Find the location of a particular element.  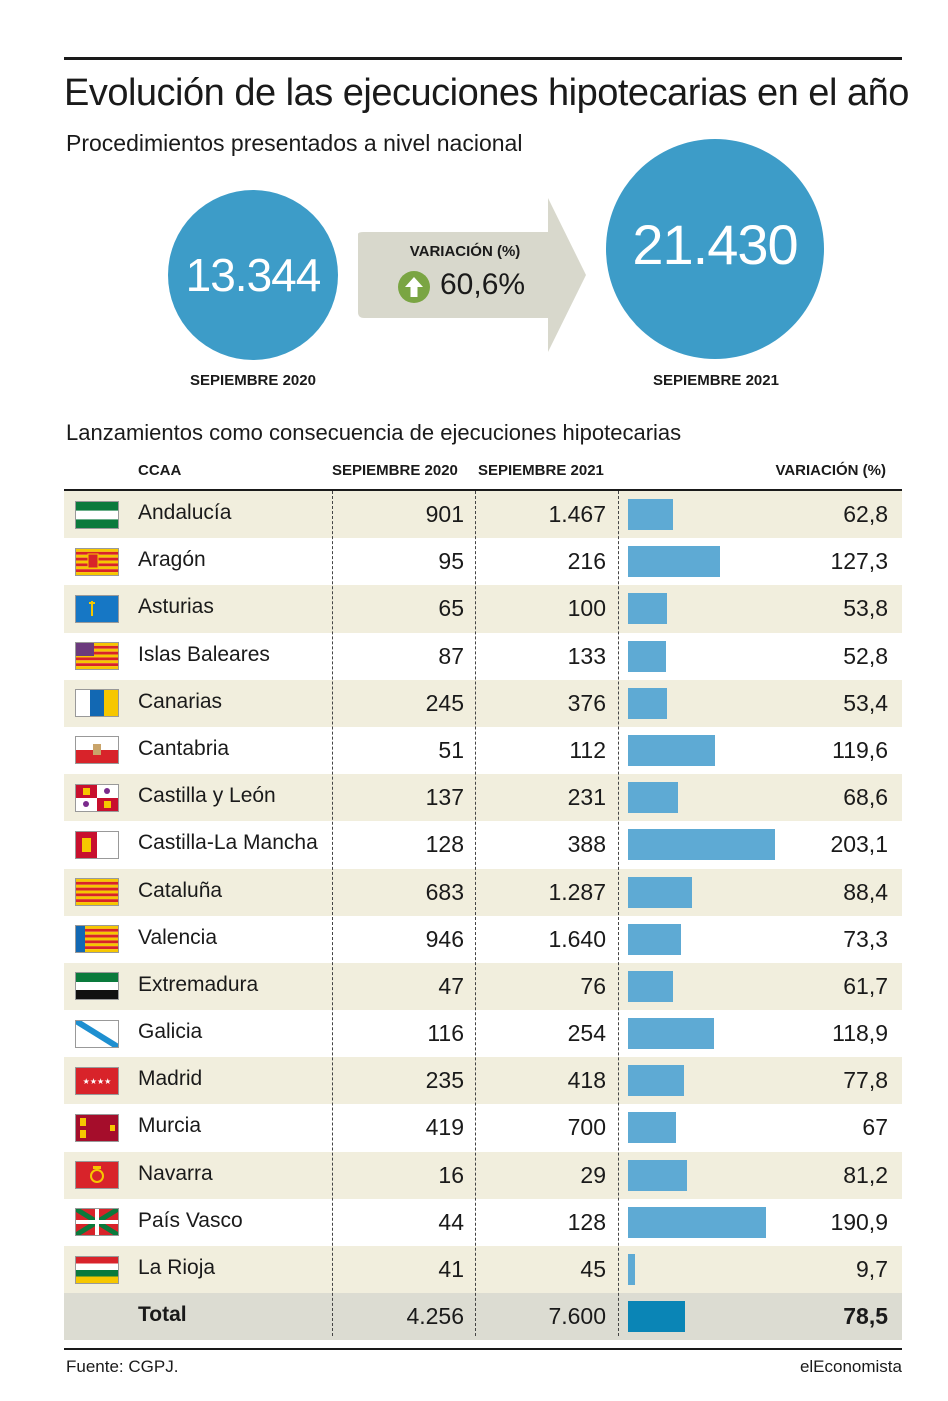

value-sep2021: 376 is located at coordinates (586, 702).